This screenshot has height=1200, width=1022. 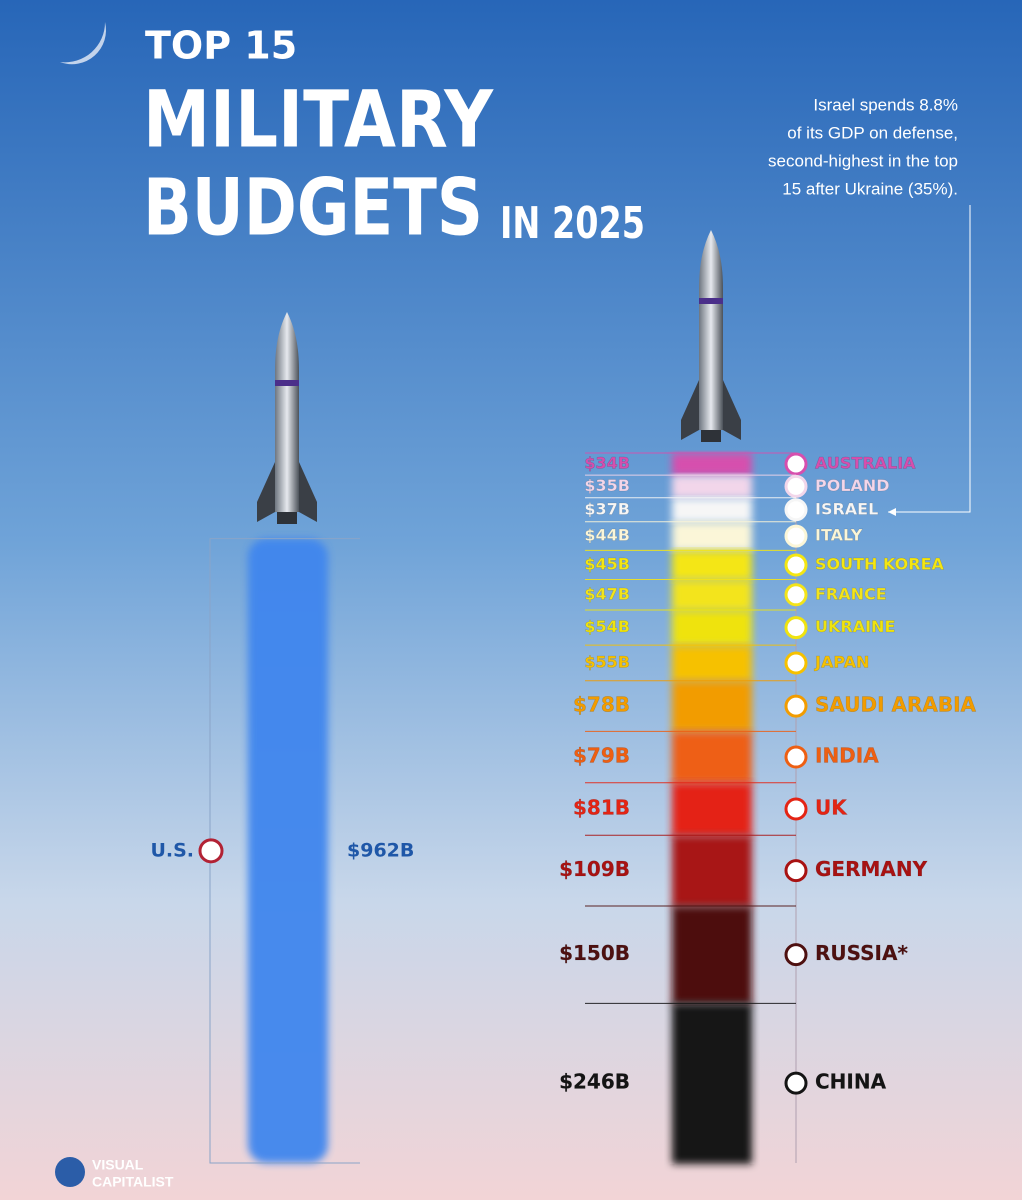 What do you see at coordinates (863, 160) in the screenshot?
I see `annotation: second-highest in the top` at bounding box center [863, 160].